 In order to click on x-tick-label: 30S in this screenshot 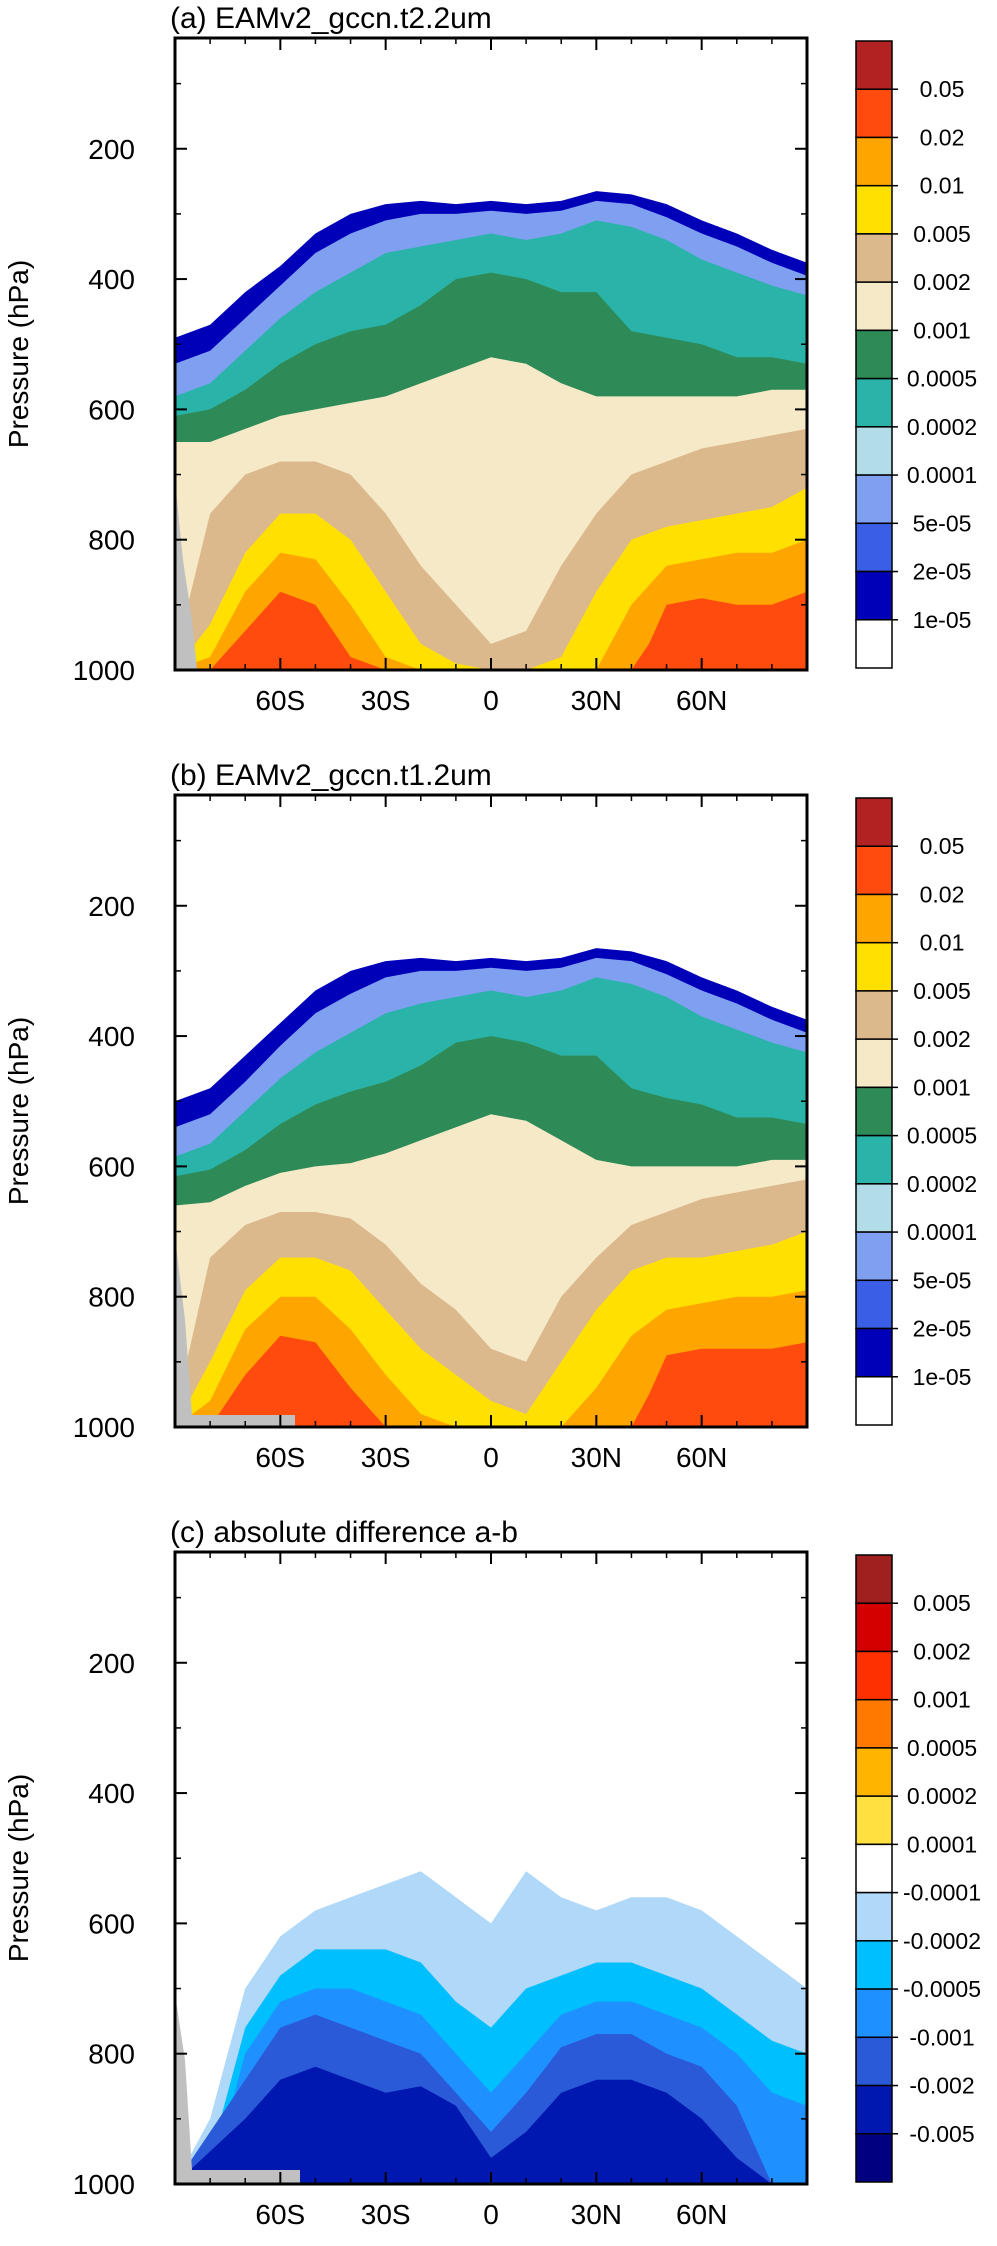, I will do `click(386, 2214)`.